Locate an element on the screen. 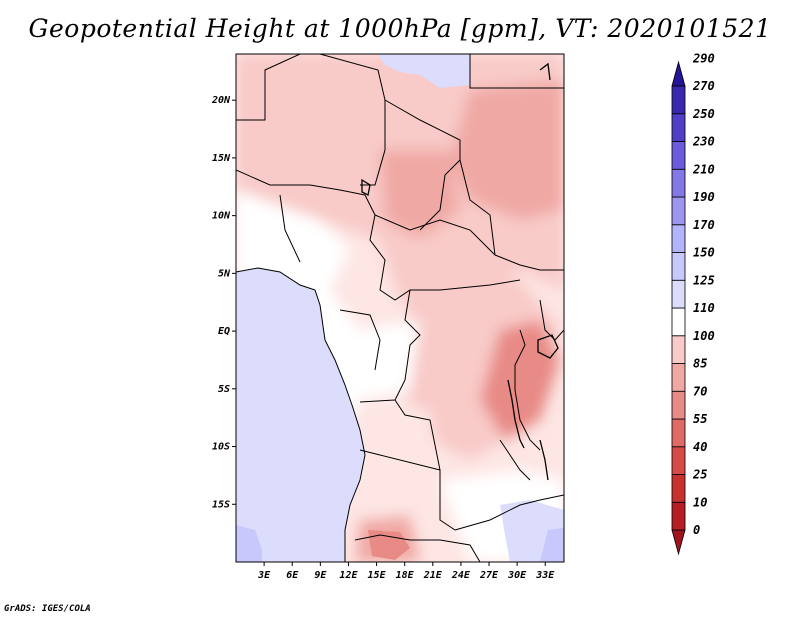 This screenshot has height=618, width=800. lake-malawi is located at coordinates (544, 460).